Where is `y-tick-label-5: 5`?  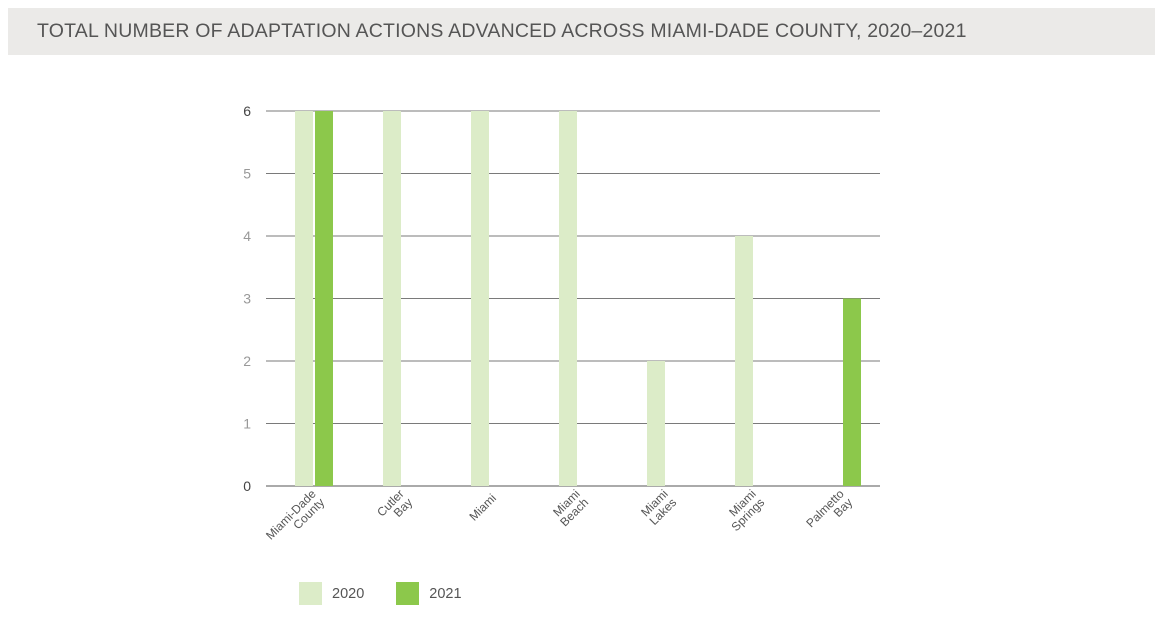
y-tick-label-5: 5 is located at coordinates (247, 174).